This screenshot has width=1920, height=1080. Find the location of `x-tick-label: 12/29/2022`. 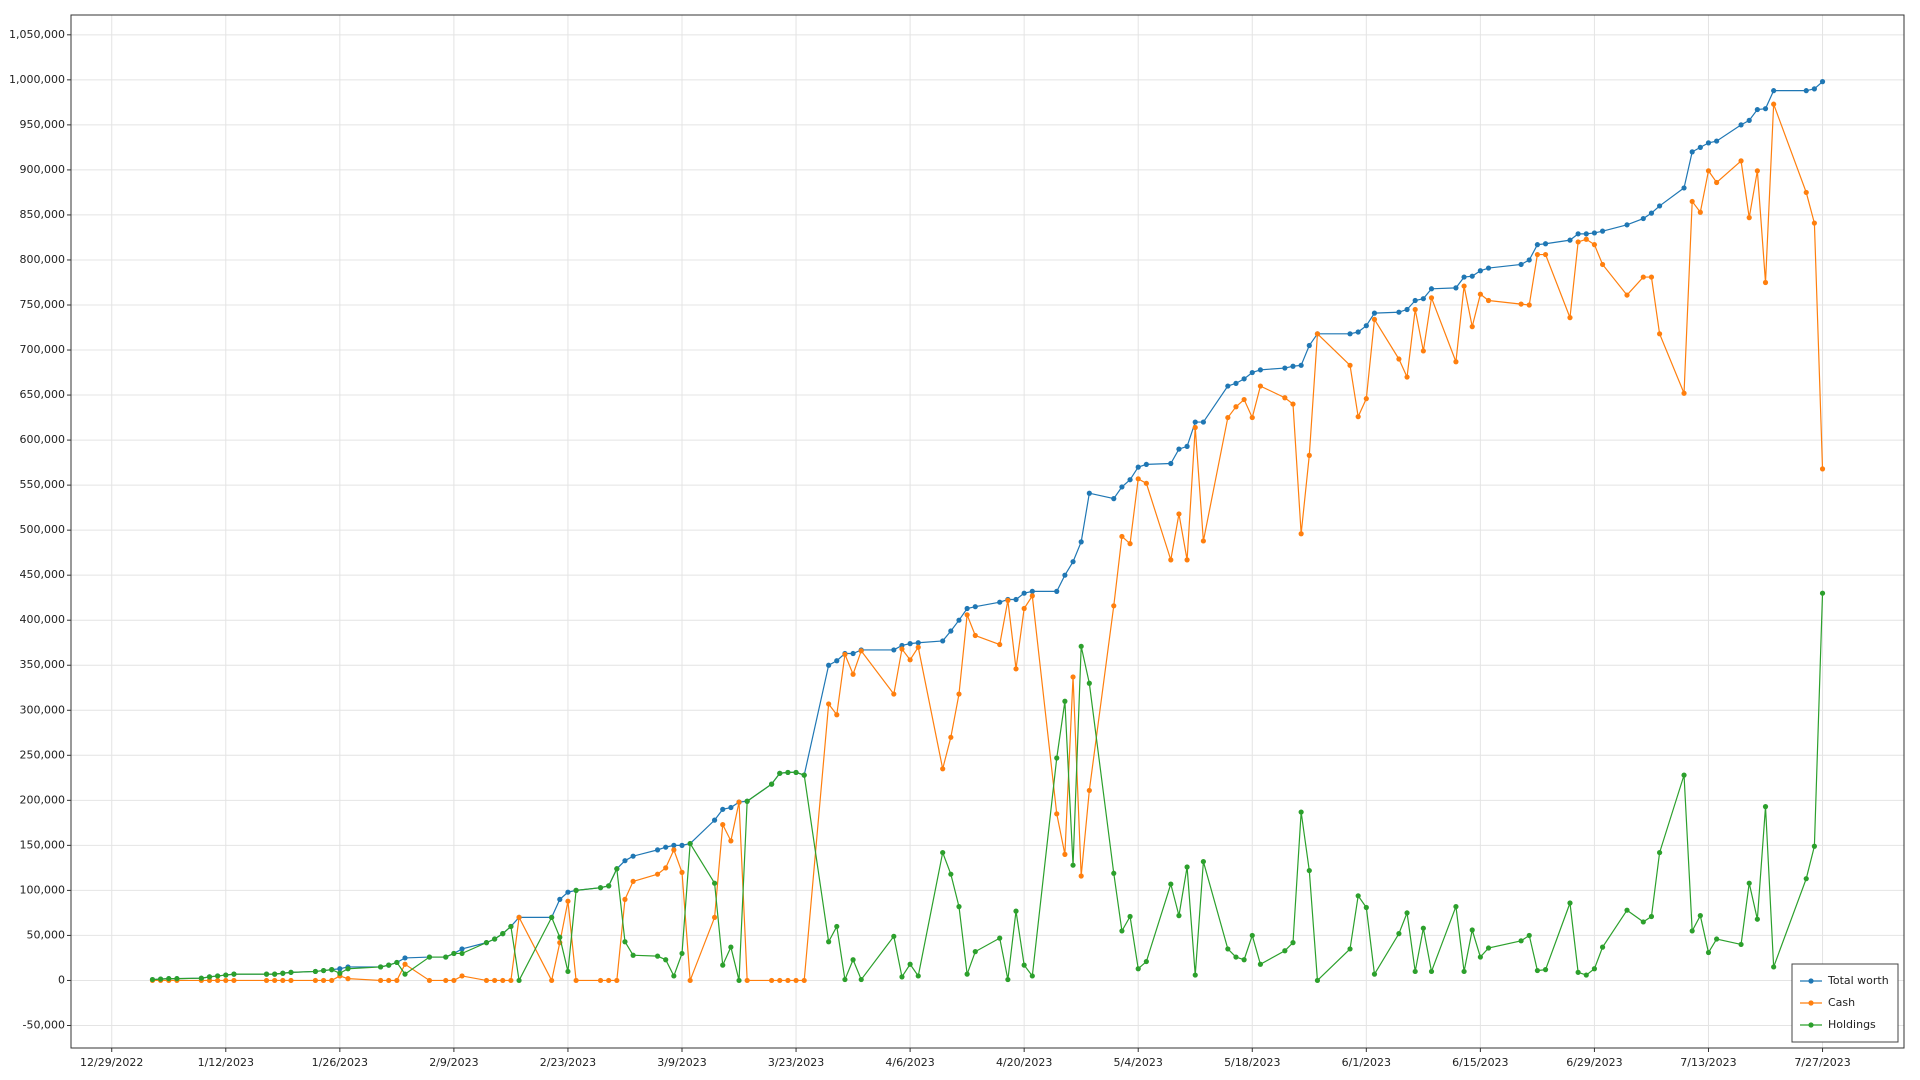

x-tick-label: 12/29/2022 is located at coordinates (111, 1062).